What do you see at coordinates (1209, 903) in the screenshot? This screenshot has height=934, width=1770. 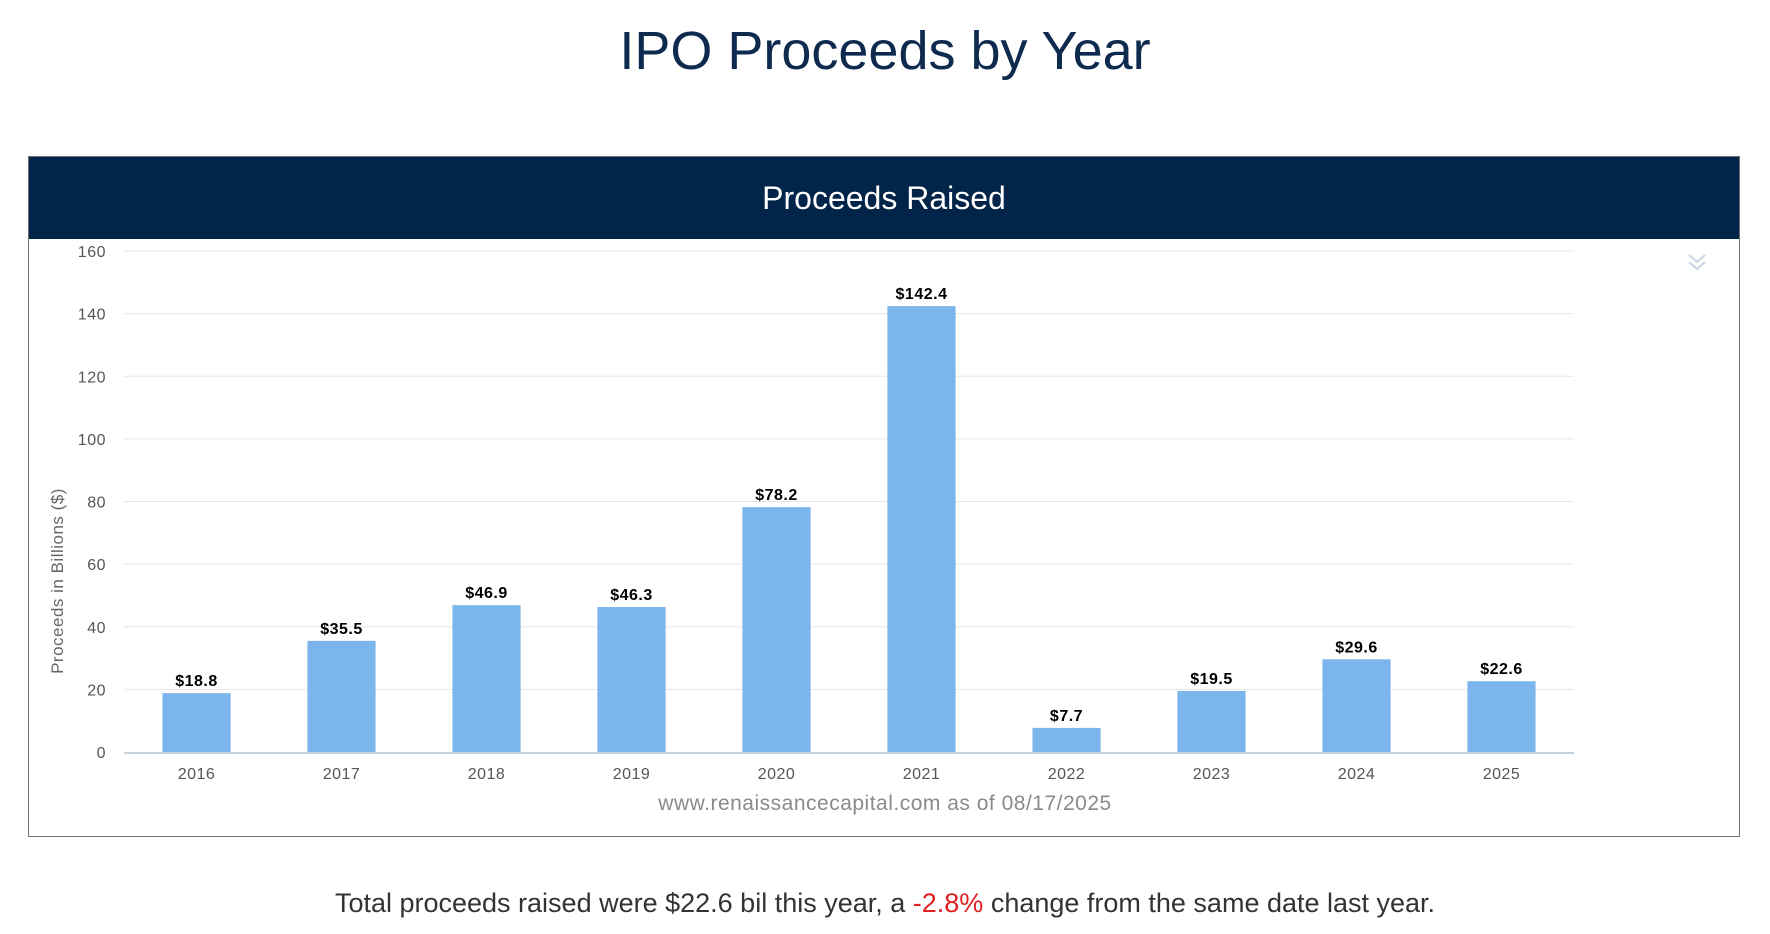 I see `summary-suffix: change from the same date last year.` at bounding box center [1209, 903].